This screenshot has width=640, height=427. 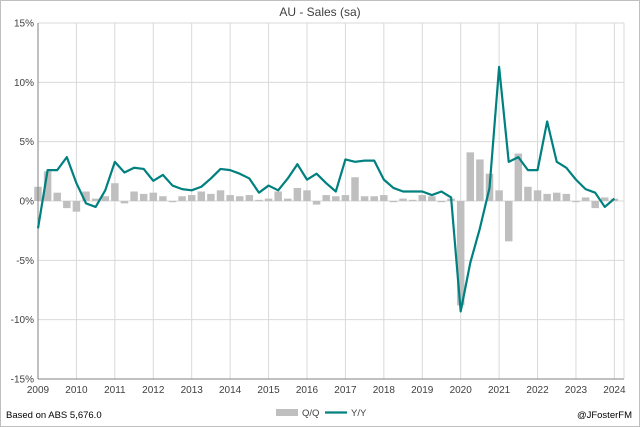 What do you see at coordinates (499, 390) in the screenshot?
I see `x-tick-label: 2021` at bounding box center [499, 390].